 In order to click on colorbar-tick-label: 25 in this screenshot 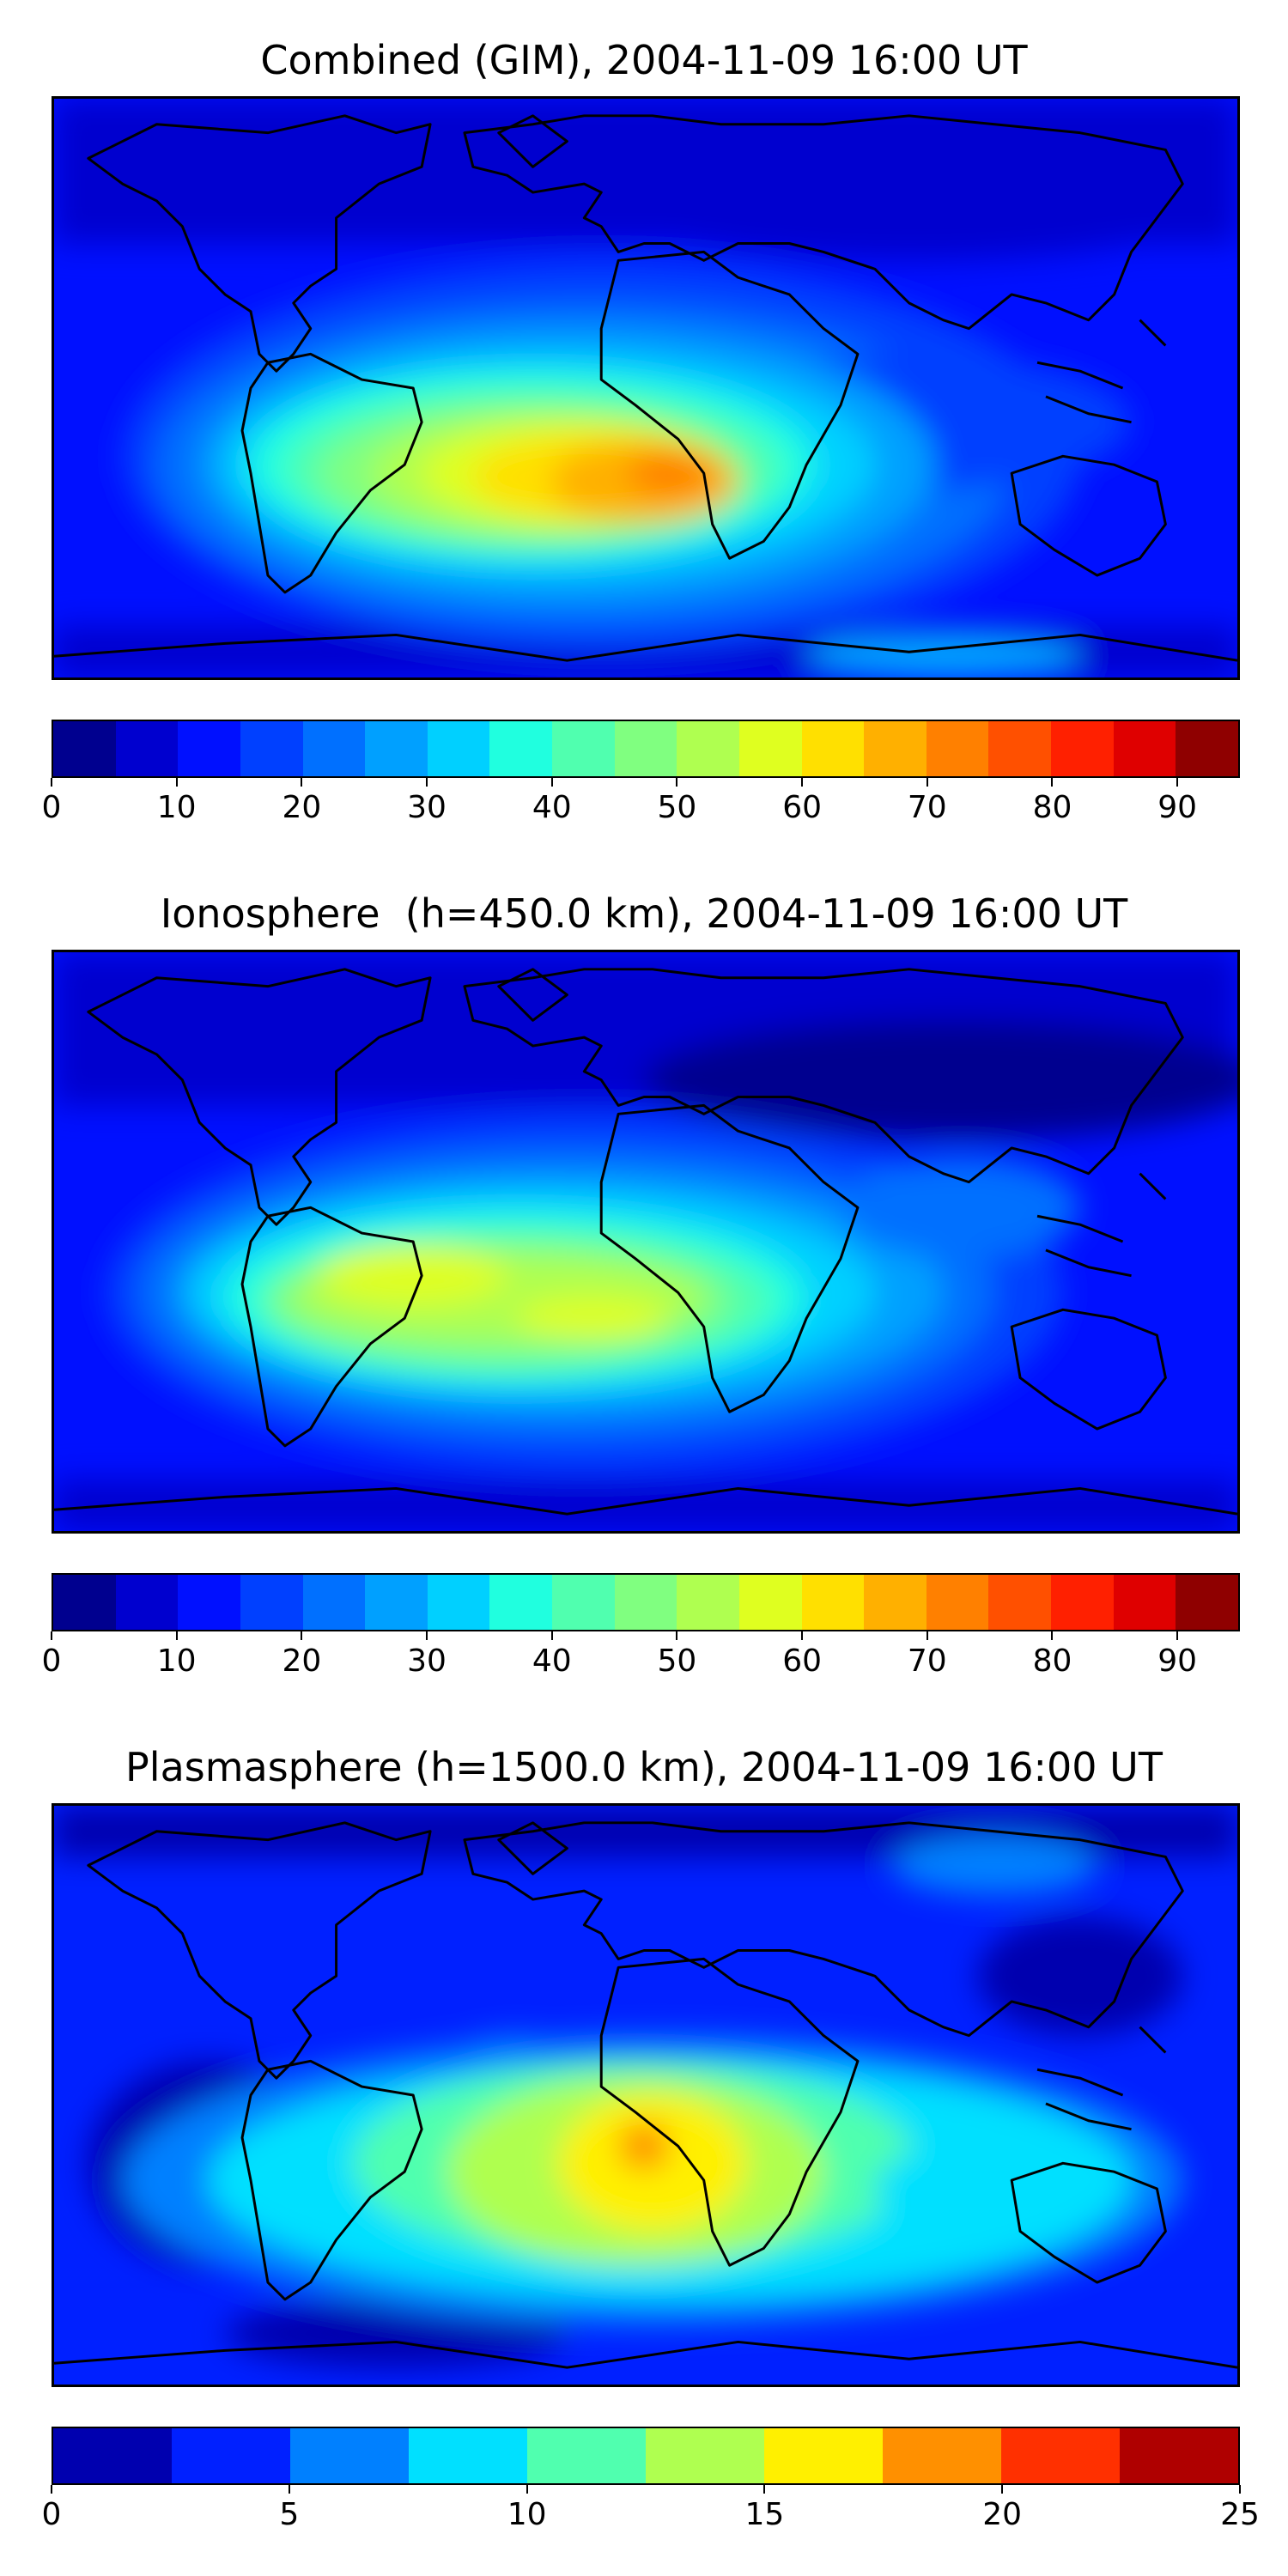, I will do `click(1240, 2514)`.